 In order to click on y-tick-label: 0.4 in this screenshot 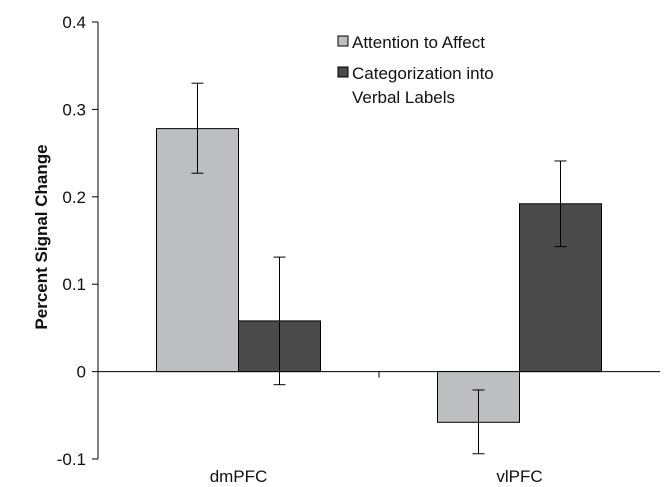, I will do `click(74, 22)`.